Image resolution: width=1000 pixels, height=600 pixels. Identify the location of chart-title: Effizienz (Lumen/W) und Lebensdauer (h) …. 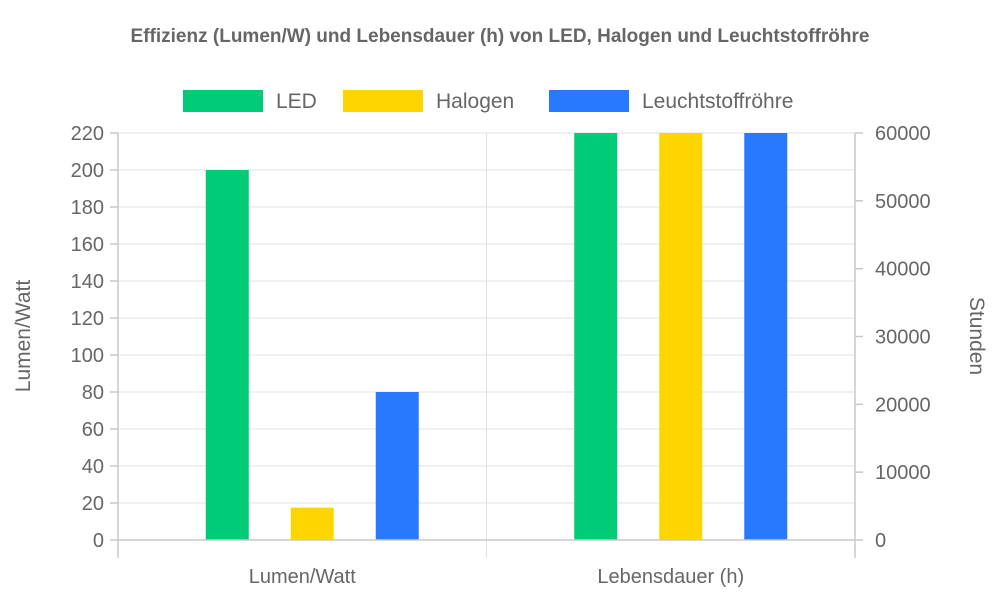
(500, 36).